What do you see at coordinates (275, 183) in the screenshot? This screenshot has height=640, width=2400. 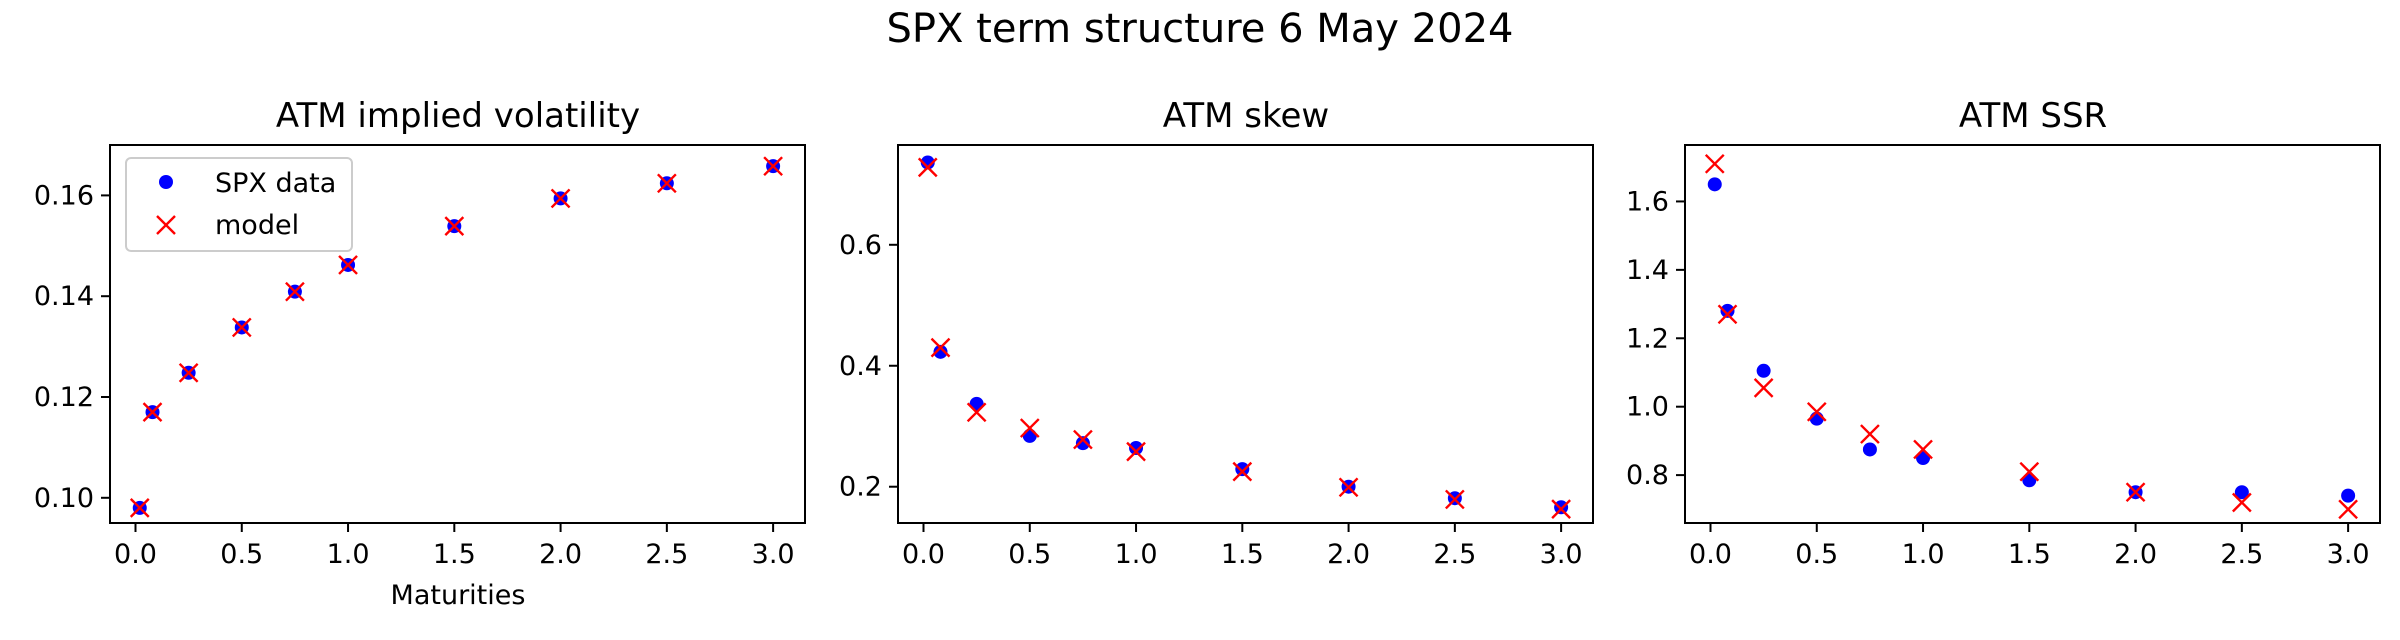 I see `legend-label-spx-data: SPX data` at bounding box center [275, 183].